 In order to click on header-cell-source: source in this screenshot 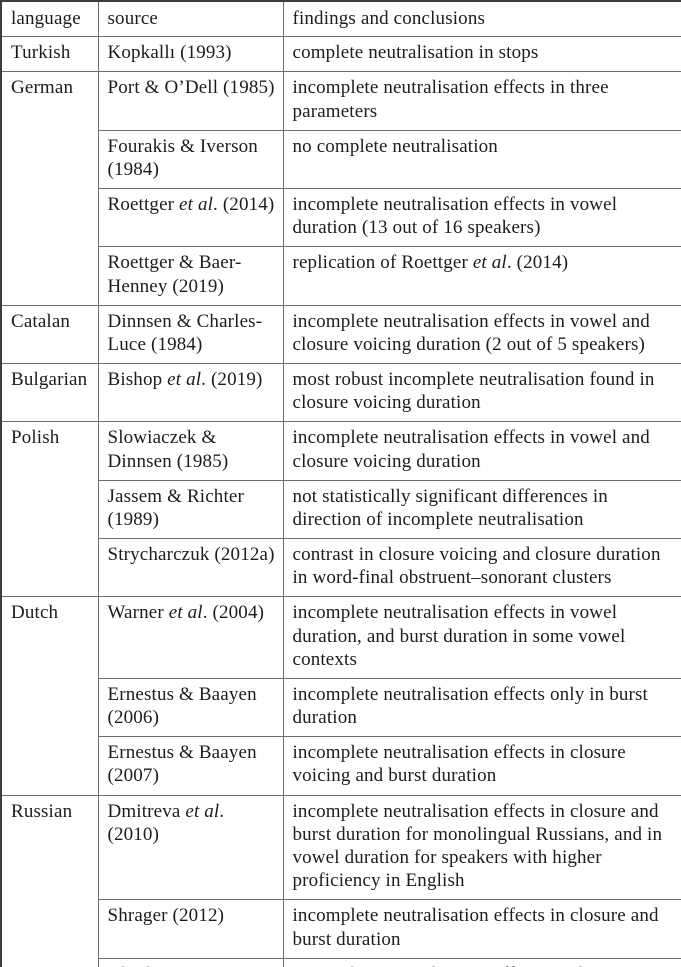, I will do `click(190, 19)`.